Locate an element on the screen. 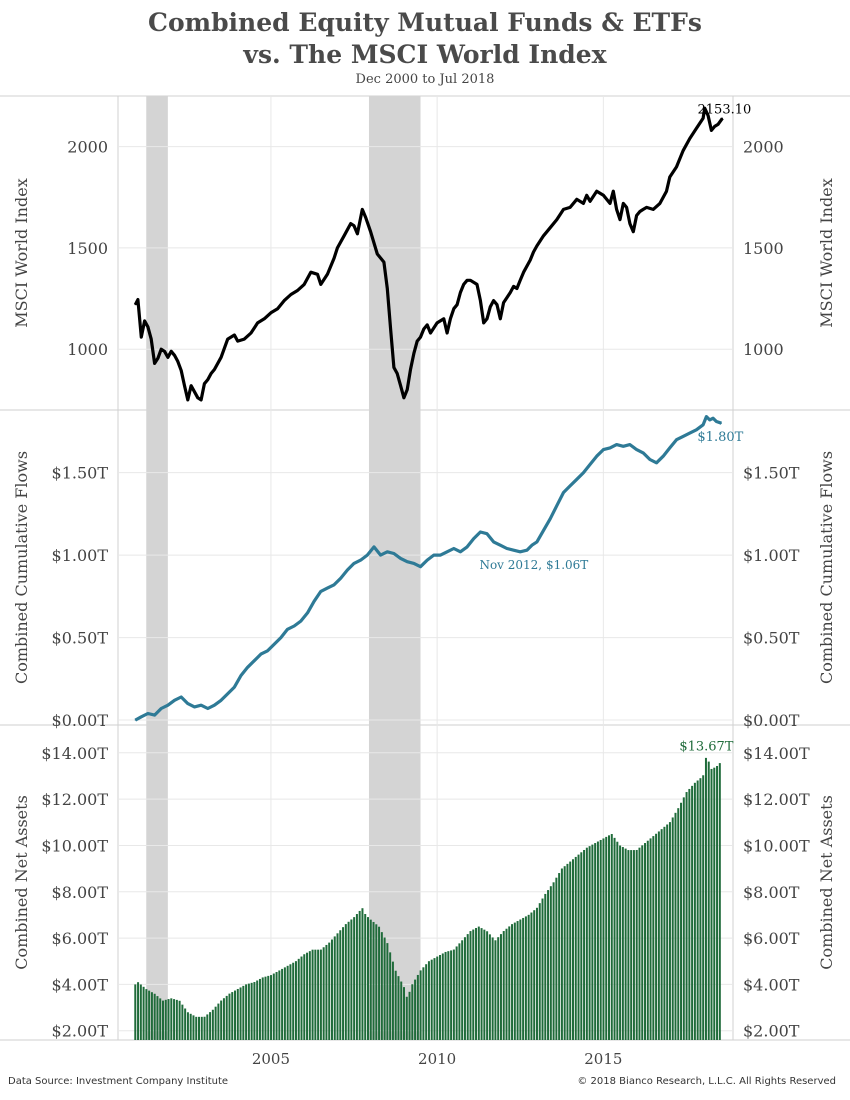  y-tick-label-left: $8.00T is located at coordinates (80, 892).